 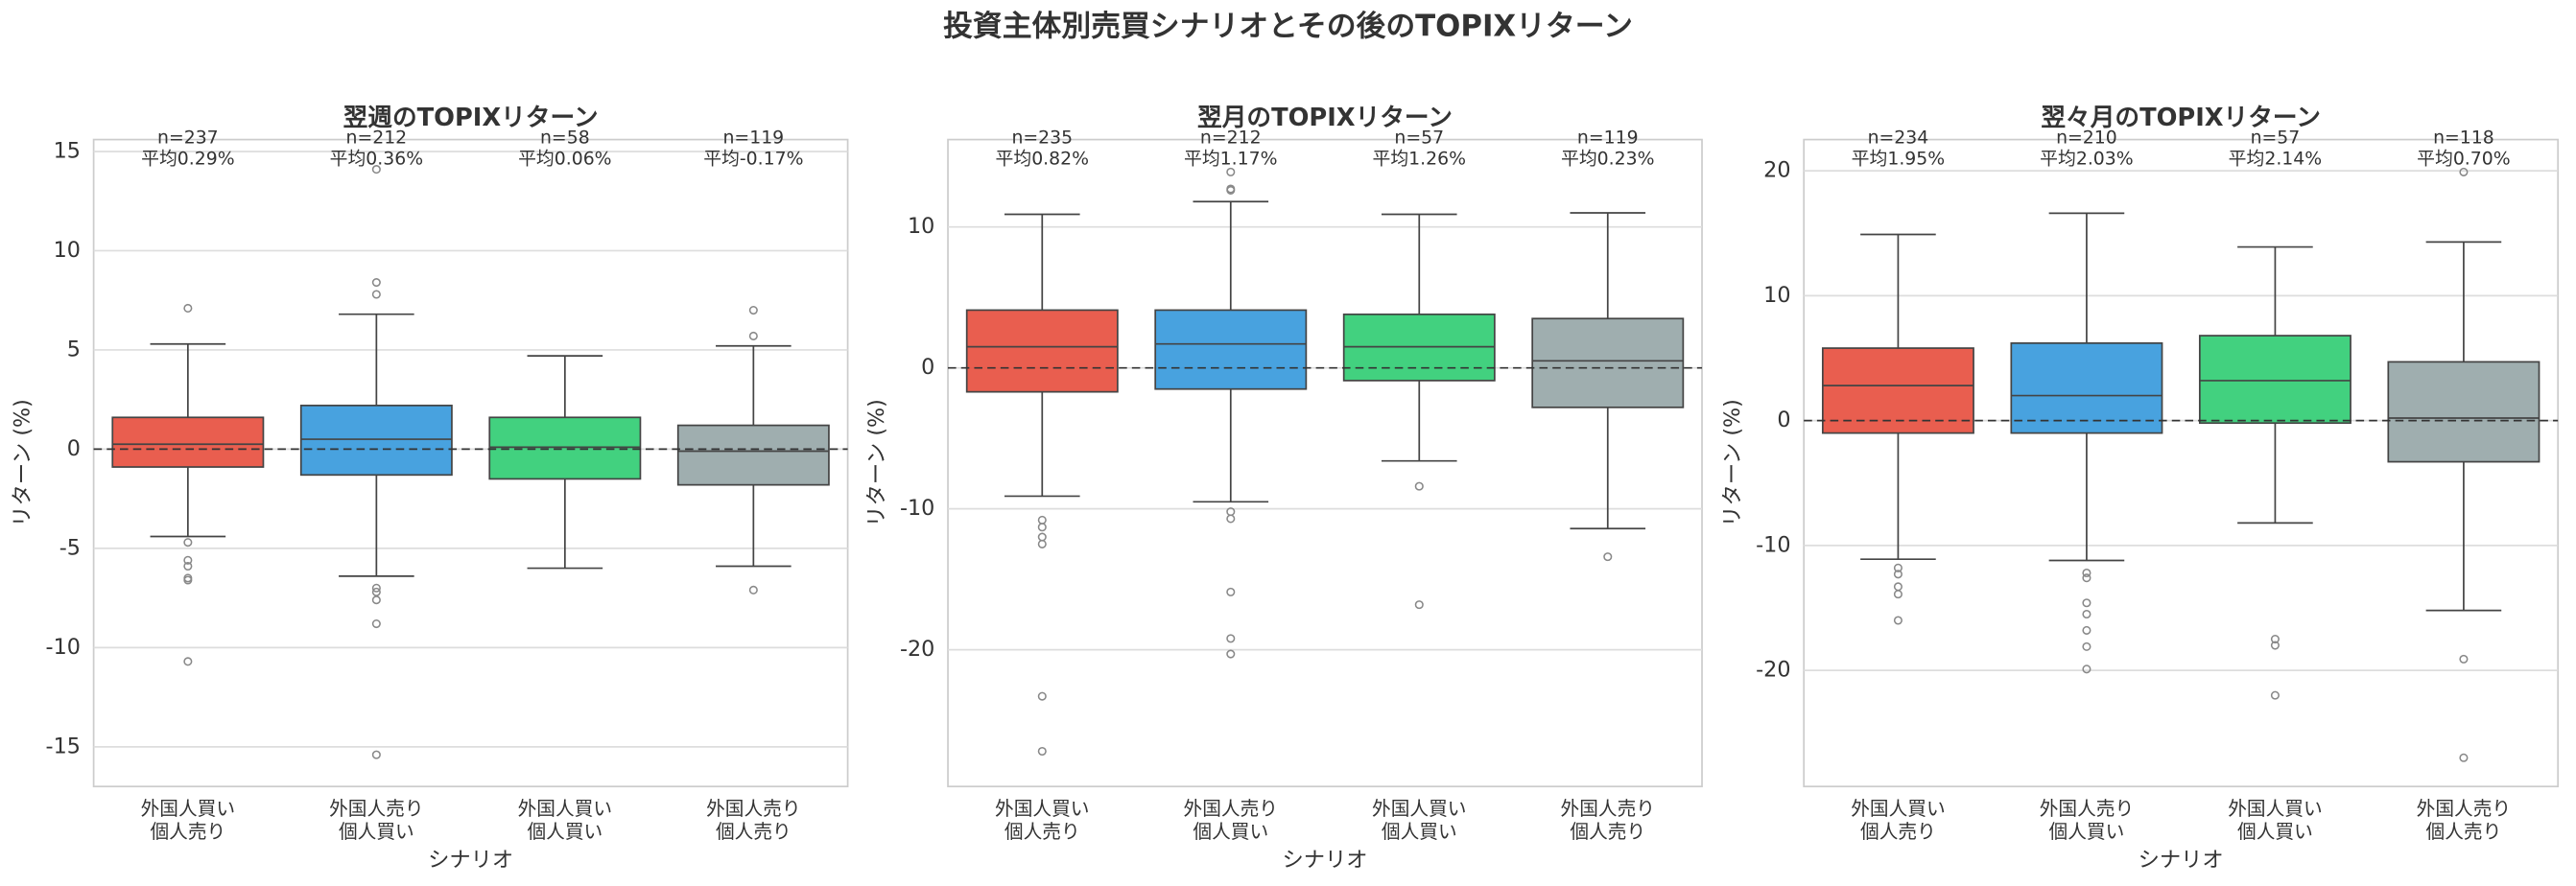 What do you see at coordinates (1777, 170) in the screenshot?
I see `y-tick-label: 20` at bounding box center [1777, 170].